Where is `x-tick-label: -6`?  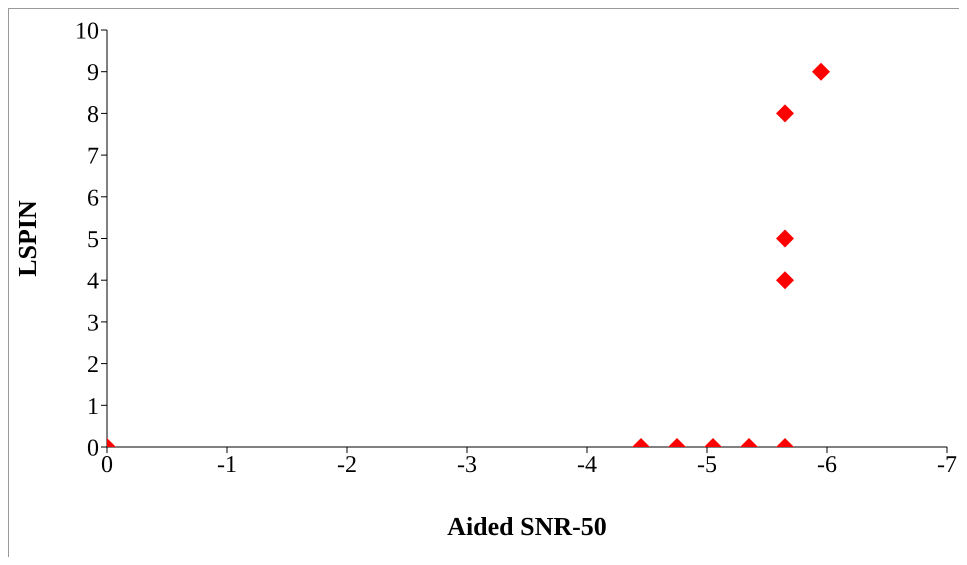 x-tick-label: -6 is located at coordinates (827, 465).